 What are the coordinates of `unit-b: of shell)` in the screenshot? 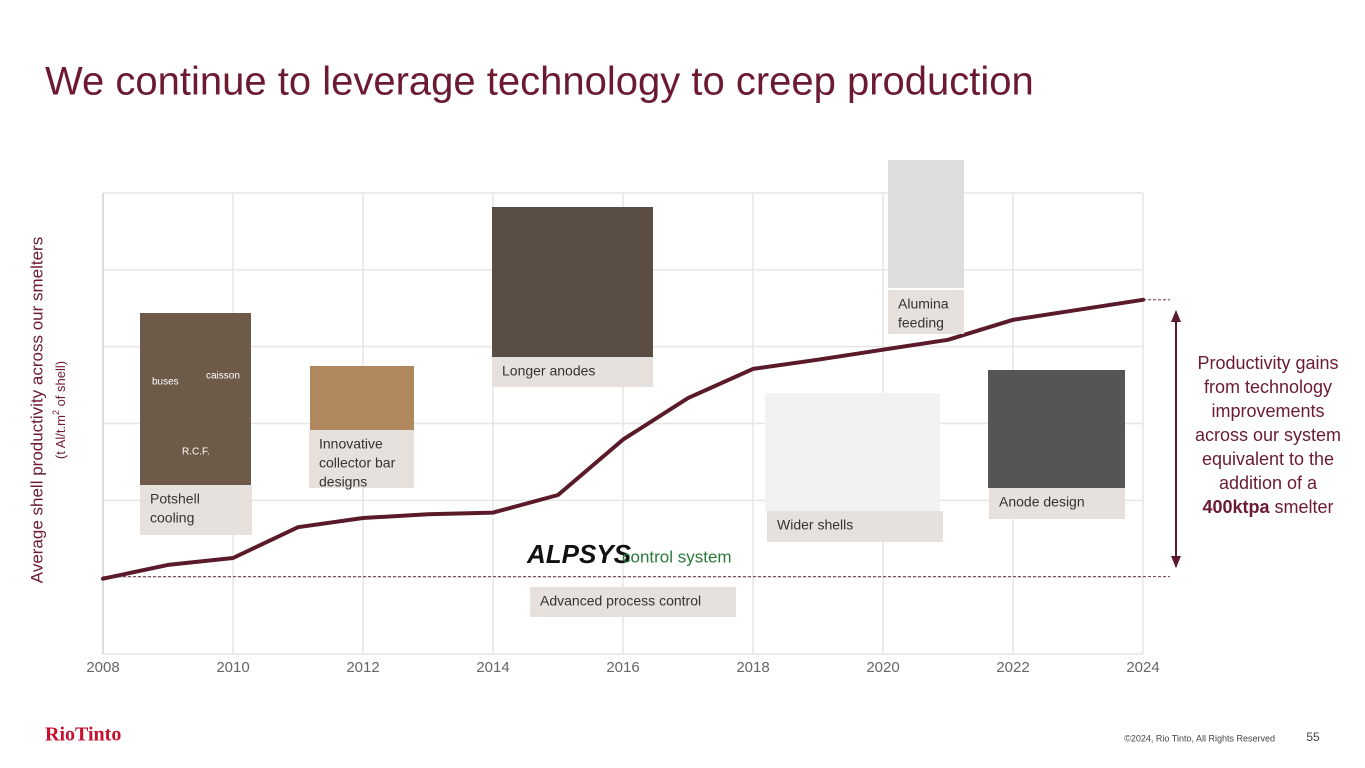 It's located at (60, 385).